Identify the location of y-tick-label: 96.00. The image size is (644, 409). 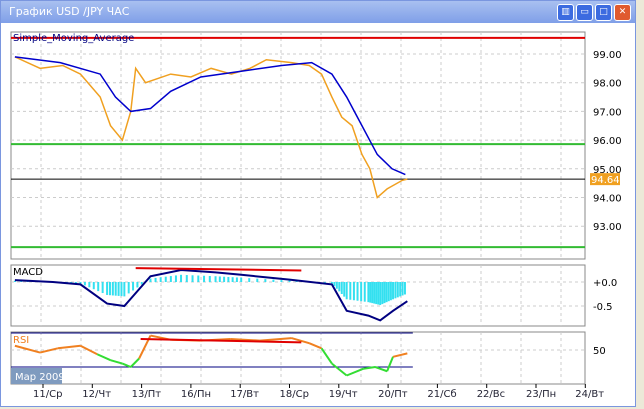
(607, 141).